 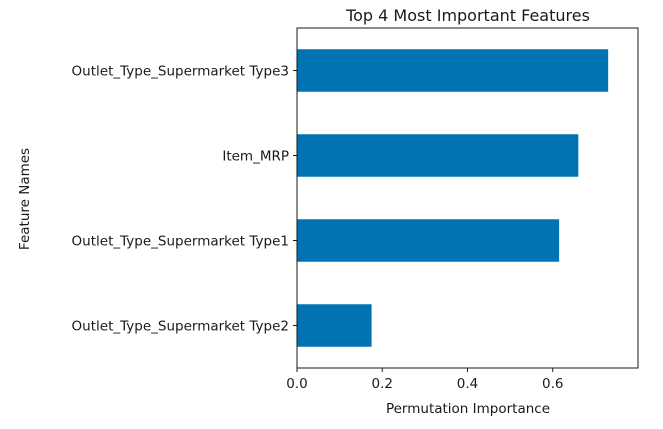 What do you see at coordinates (255, 157) in the screenshot?
I see `y-tick-label: Item_MRP` at bounding box center [255, 157].